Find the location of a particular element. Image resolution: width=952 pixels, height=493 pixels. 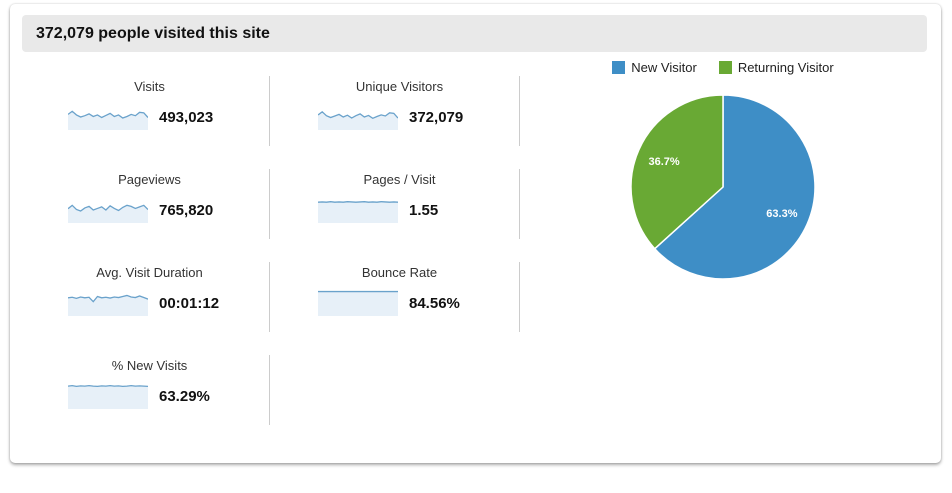

legend-item-new-visitor: New Visitor is located at coordinates (654, 67).